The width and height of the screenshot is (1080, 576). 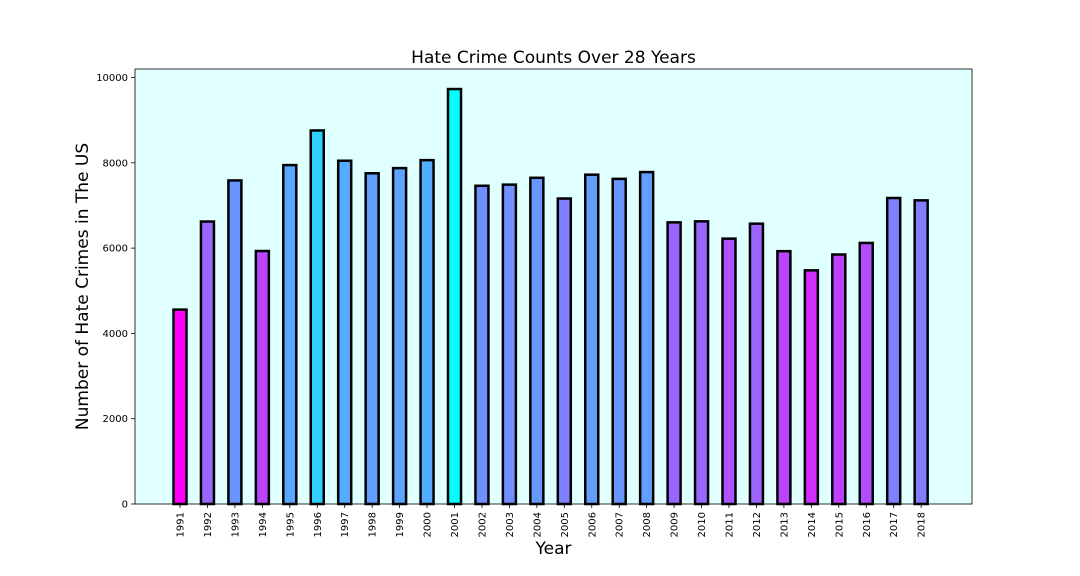 I want to click on x-tick-label: 2004, so click(x=537, y=524).